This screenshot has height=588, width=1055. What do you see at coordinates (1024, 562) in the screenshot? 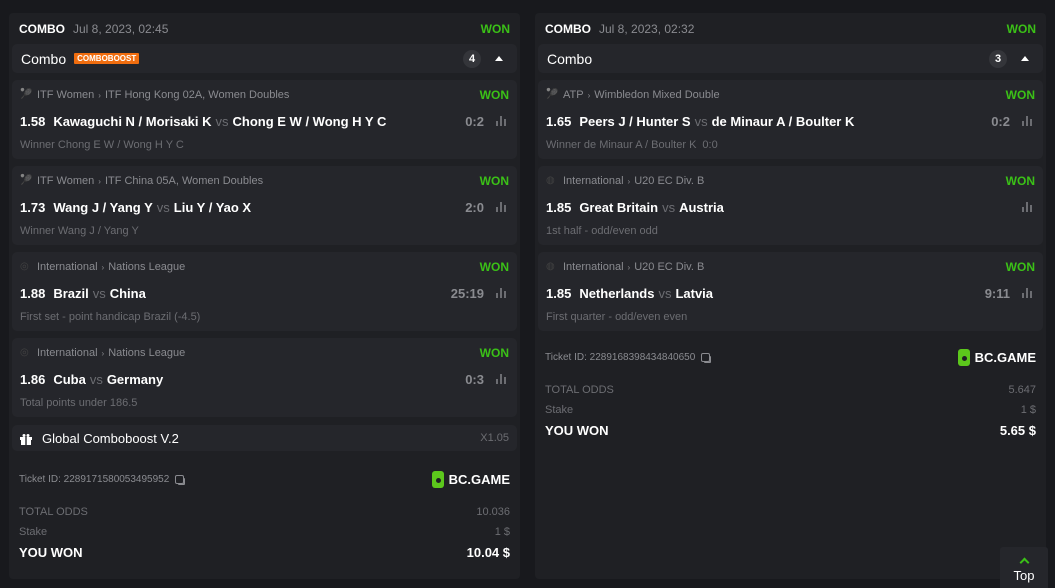
I see `chevron-up-icon` at bounding box center [1024, 562].